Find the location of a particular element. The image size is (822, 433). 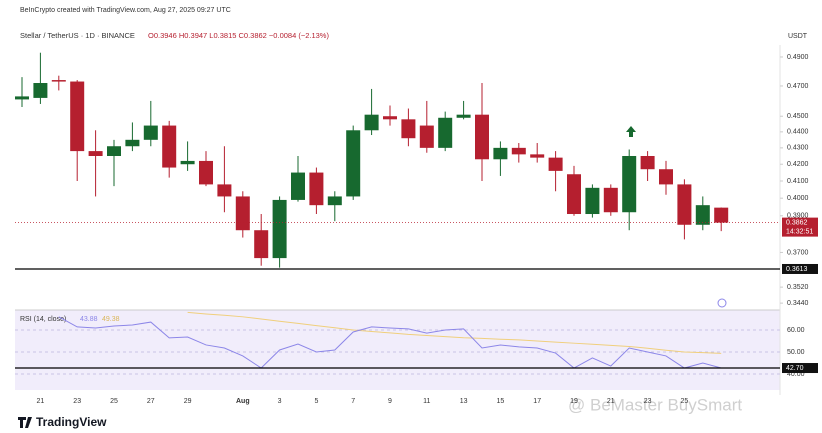

x-tick-label: 15 is located at coordinates (501, 401).